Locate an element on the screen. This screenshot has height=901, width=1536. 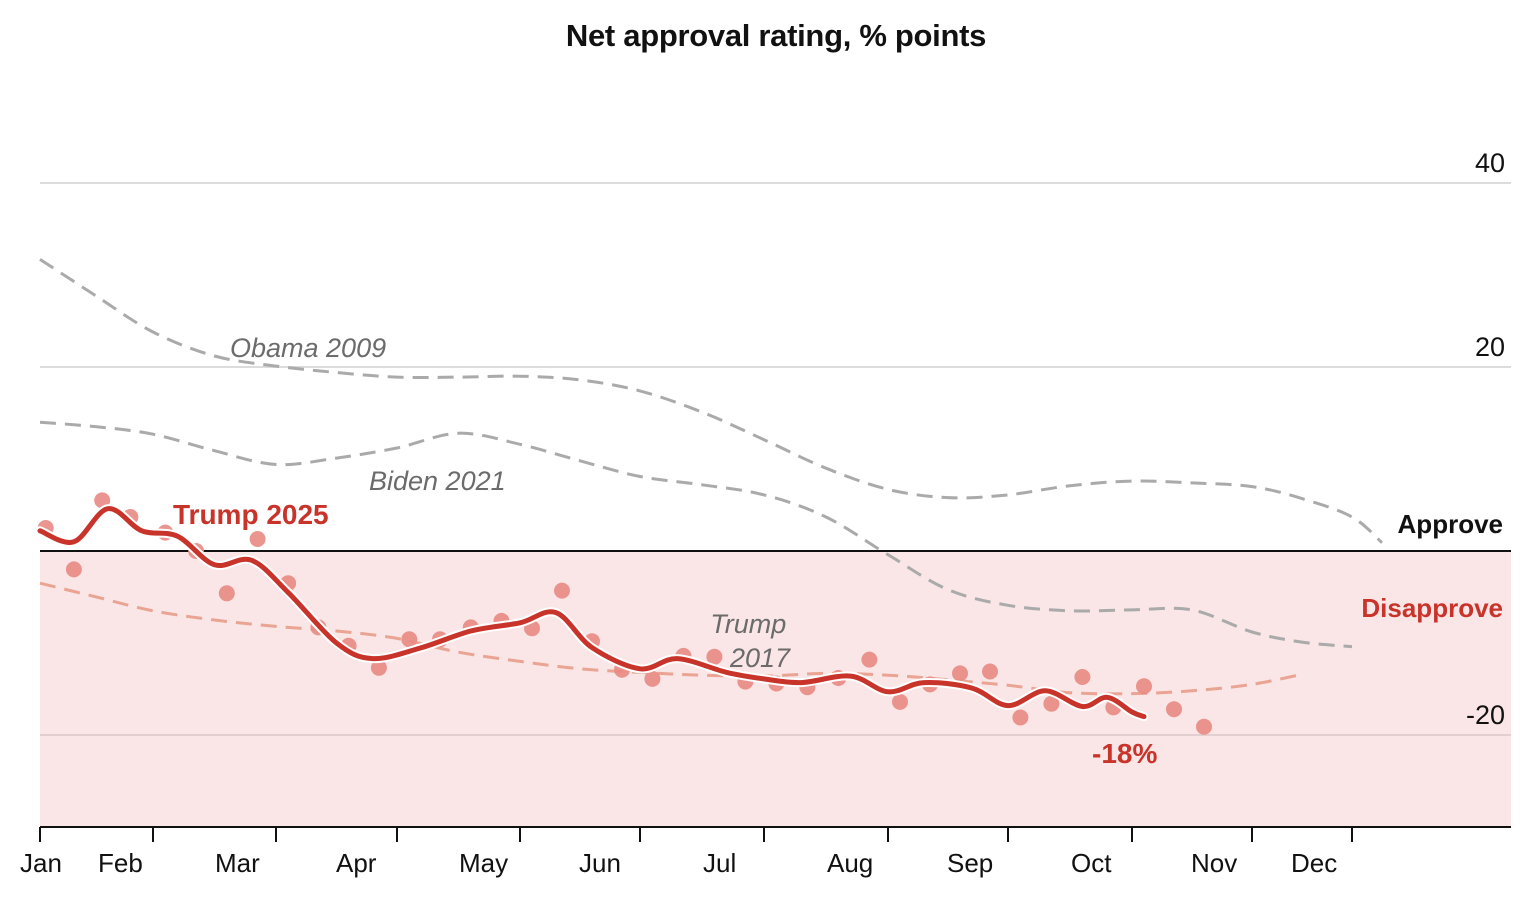
x-tick-label-sep: Sep is located at coordinates (970, 863).